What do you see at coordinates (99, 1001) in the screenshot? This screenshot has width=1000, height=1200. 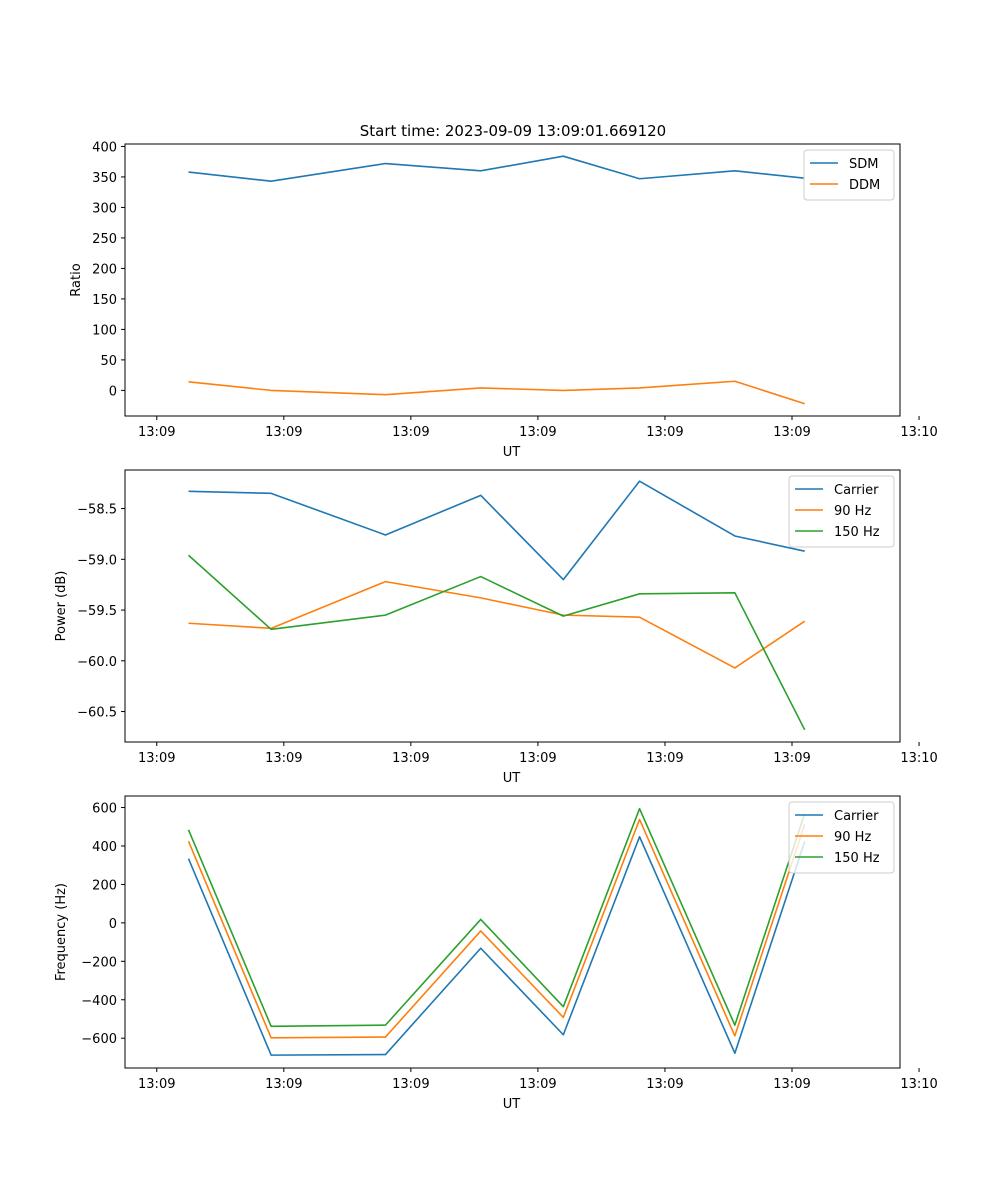 I see `y-tick-label: −400` at bounding box center [99, 1001].